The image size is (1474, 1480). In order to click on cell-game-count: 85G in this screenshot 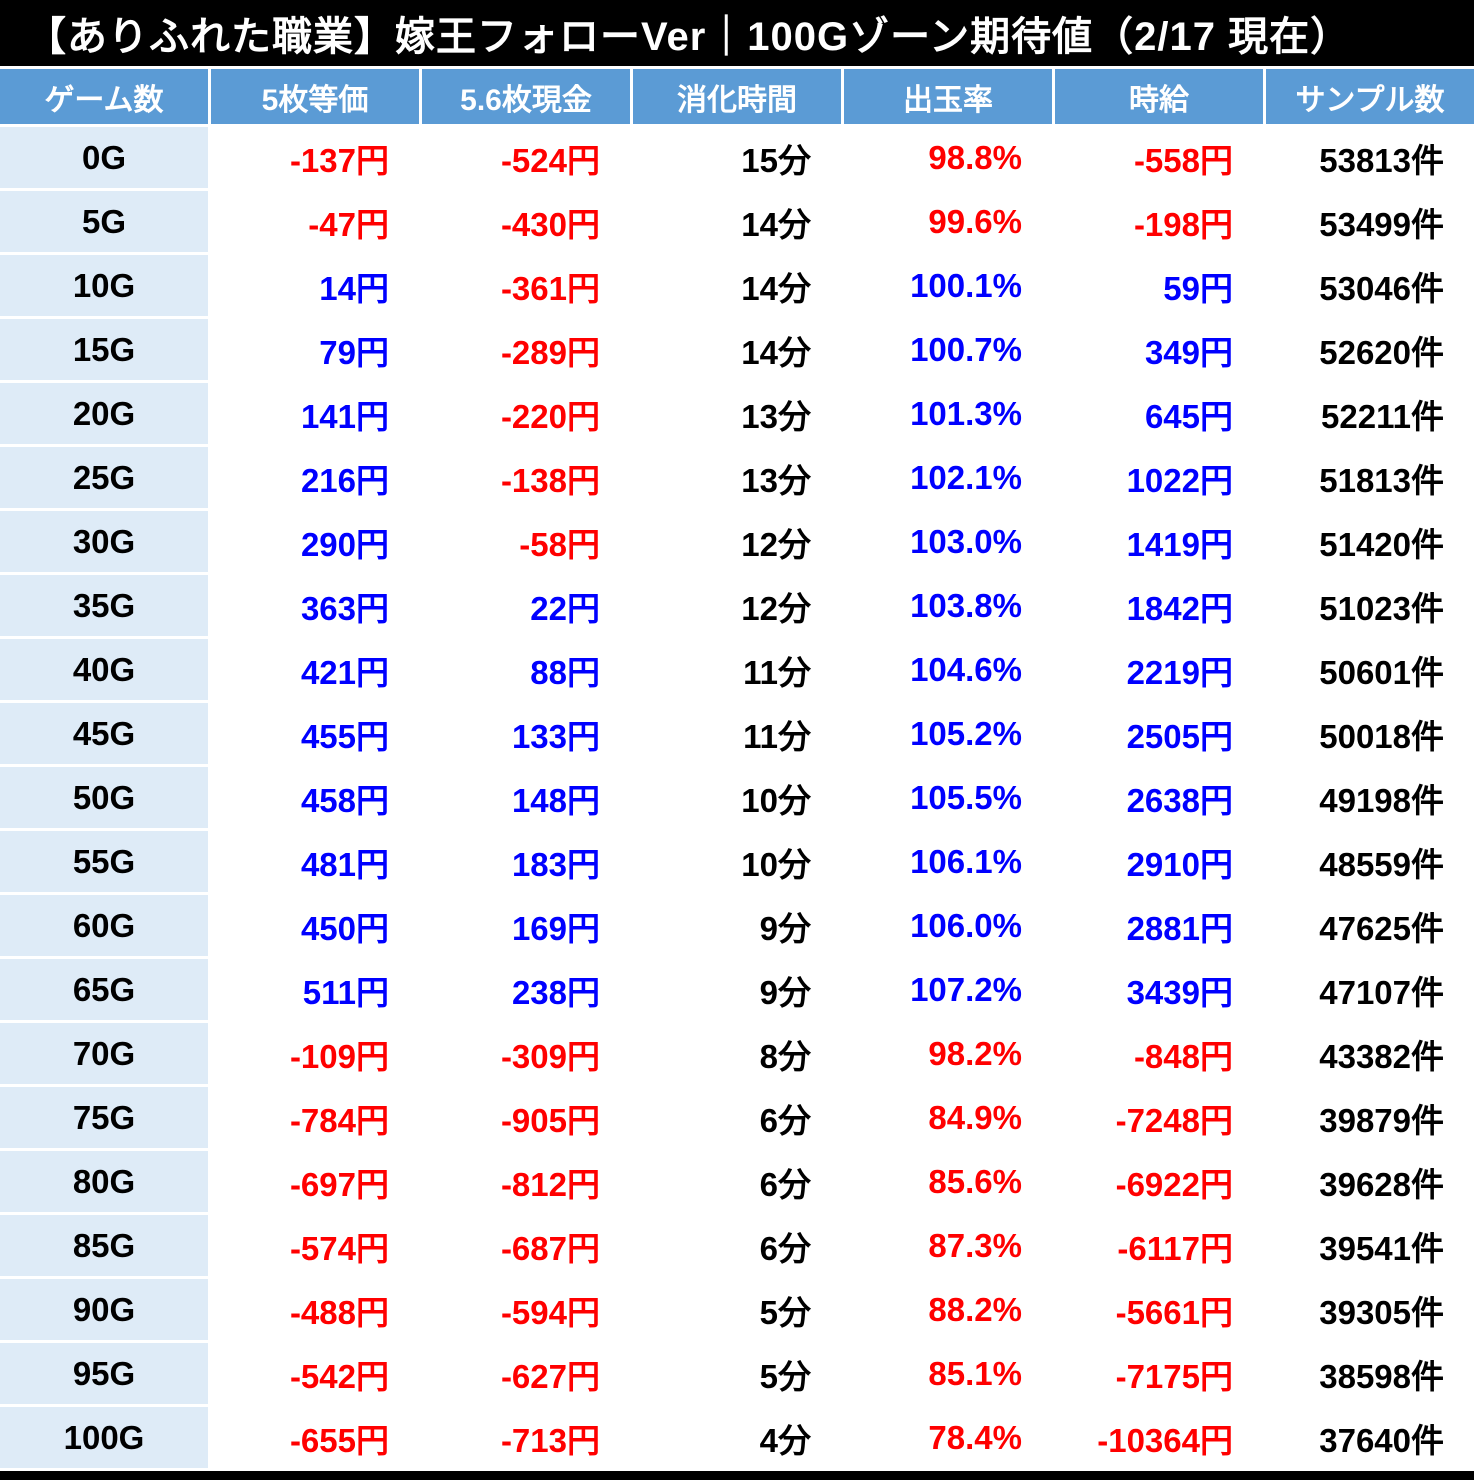, I will do `click(104, 1245)`.